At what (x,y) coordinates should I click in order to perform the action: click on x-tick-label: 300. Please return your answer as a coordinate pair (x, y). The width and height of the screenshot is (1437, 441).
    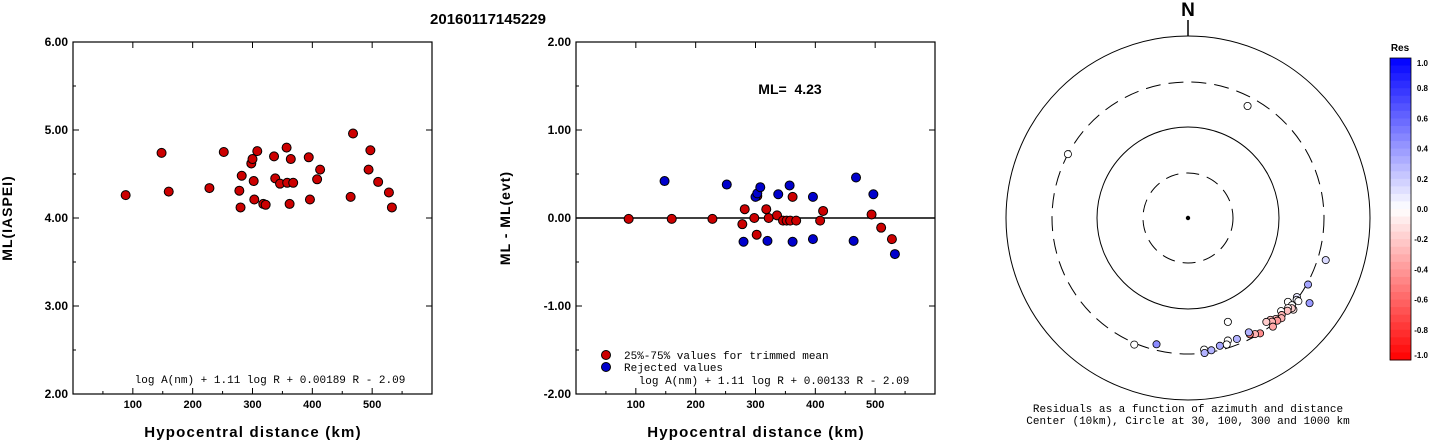
    Looking at the image, I should click on (755, 405).